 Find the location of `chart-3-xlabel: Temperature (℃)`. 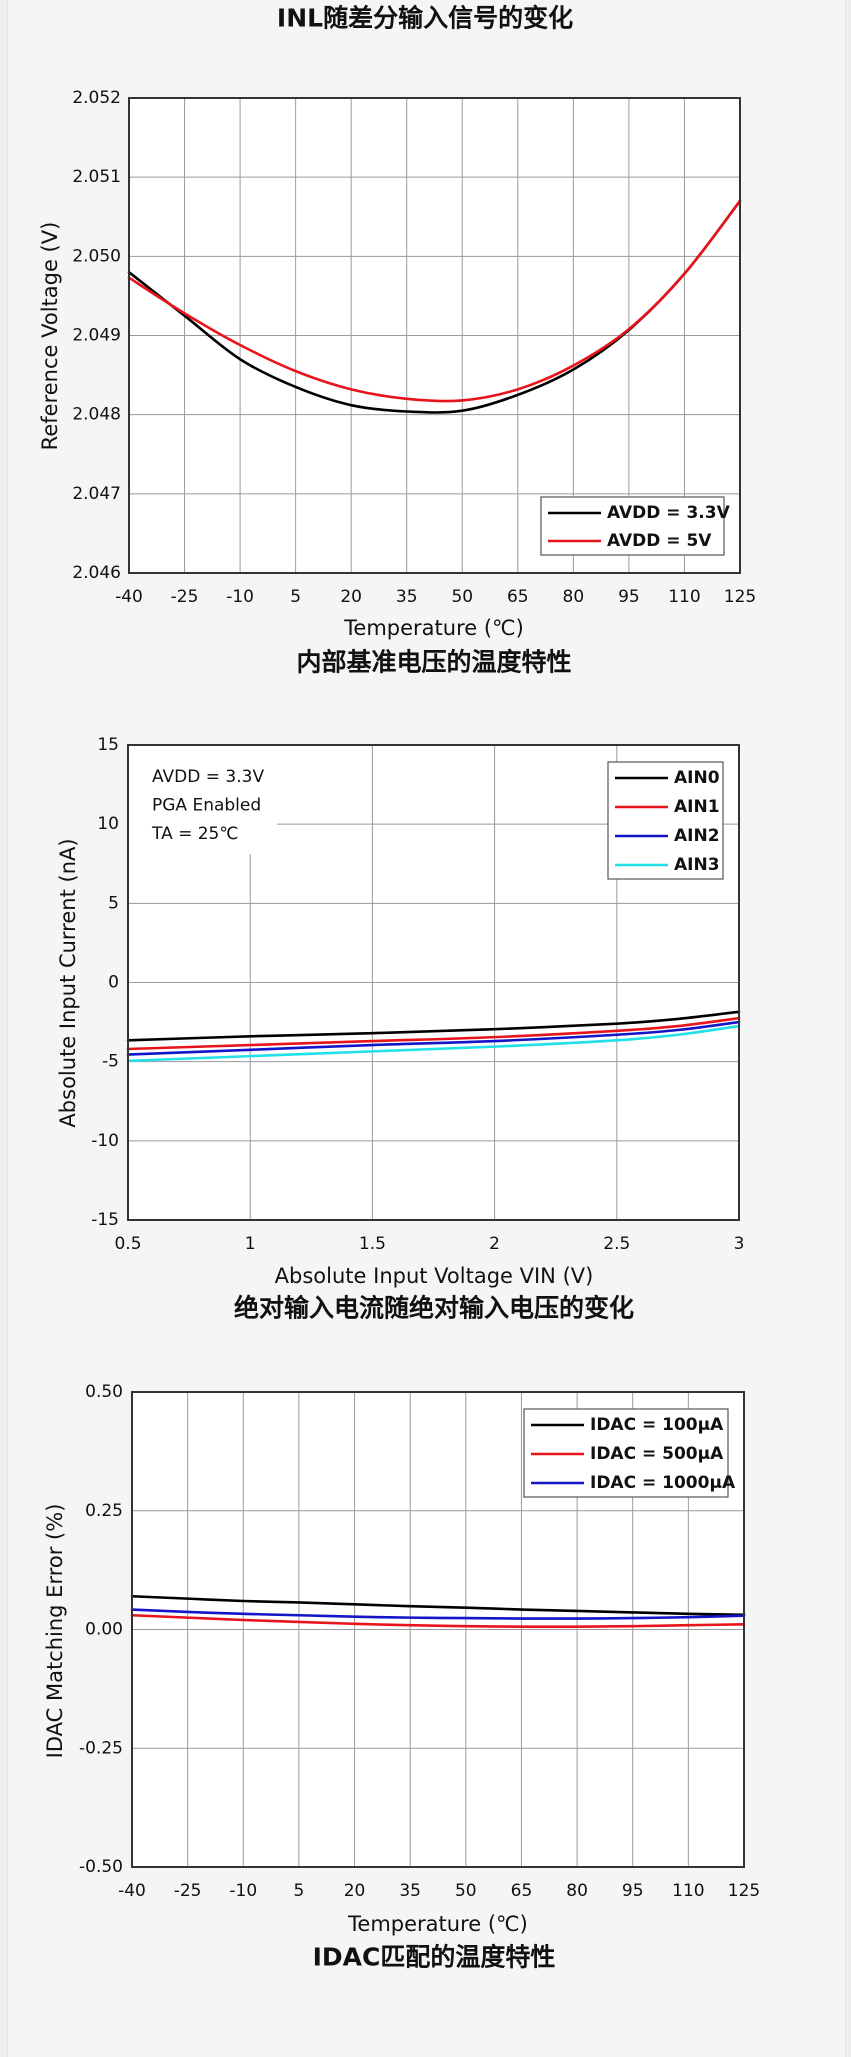

chart-3-xlabel: Temperature (℃) is located at coordinates (437, 1924).